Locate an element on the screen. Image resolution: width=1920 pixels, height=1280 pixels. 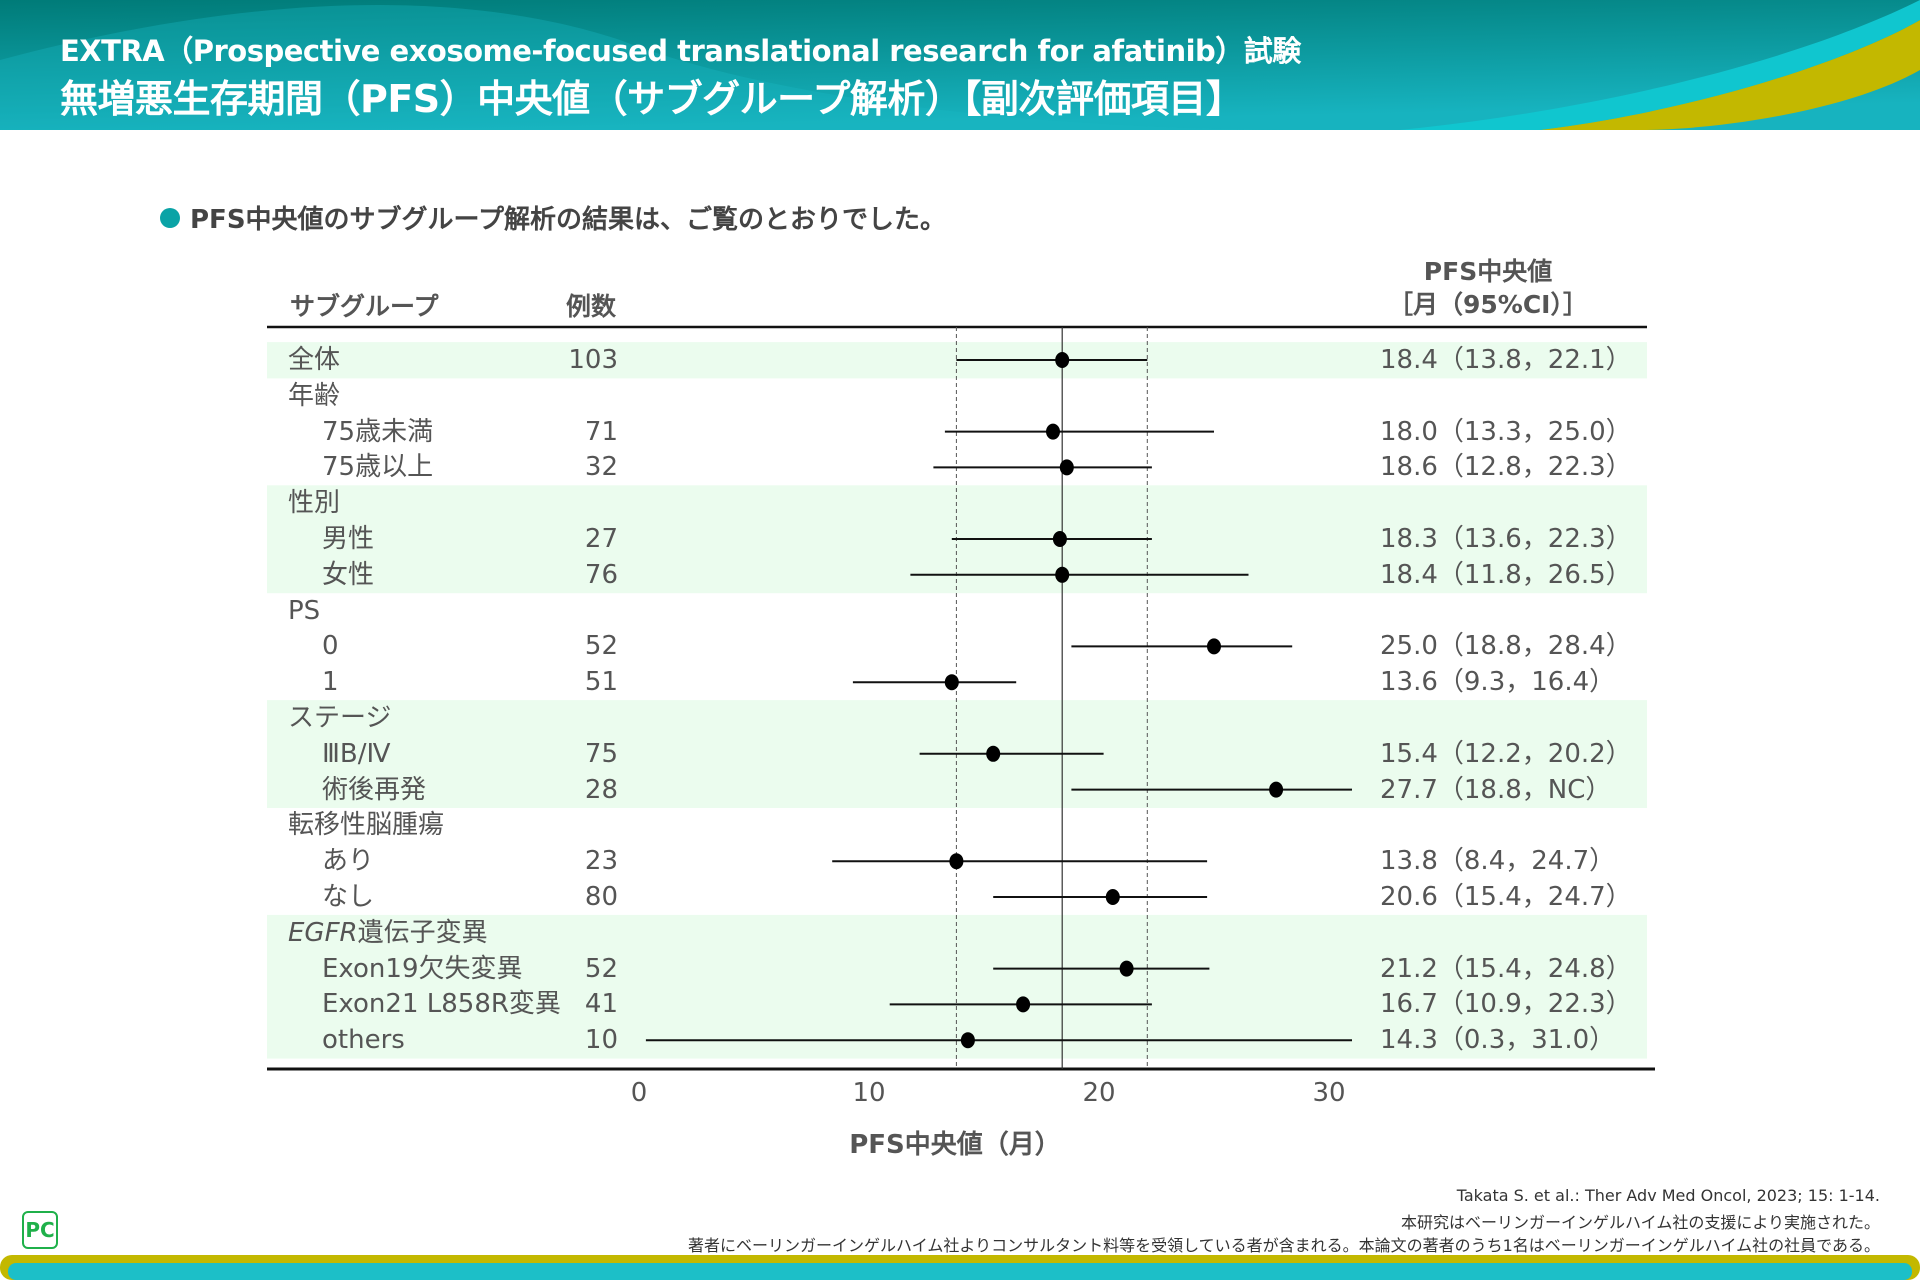
col-header-pfs: PFS中央値 is located at coordinates (1488, 271).